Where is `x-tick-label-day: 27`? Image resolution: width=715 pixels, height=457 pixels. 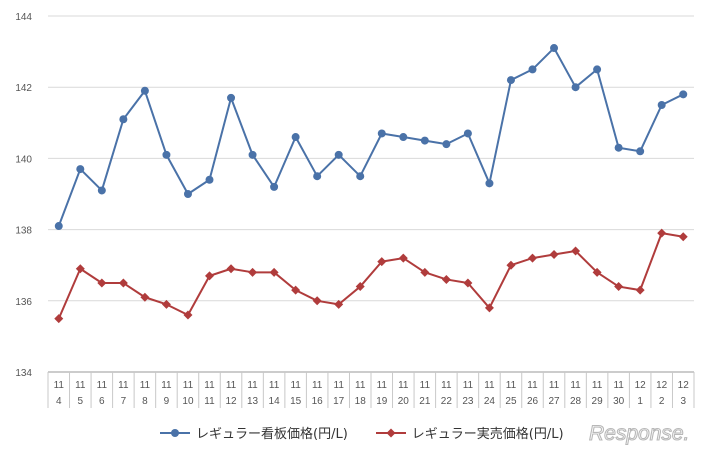 x-tick-label-day: 27 is located at coordinates (554, 401).